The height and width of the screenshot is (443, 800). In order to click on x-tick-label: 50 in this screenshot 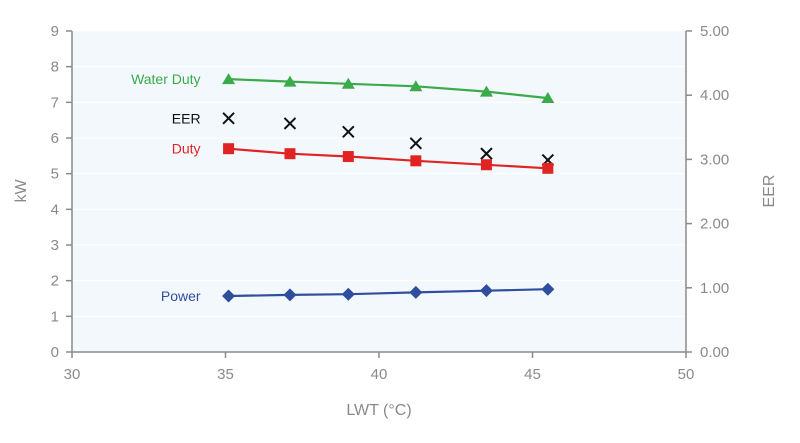, I will do `click(686, 374)`.